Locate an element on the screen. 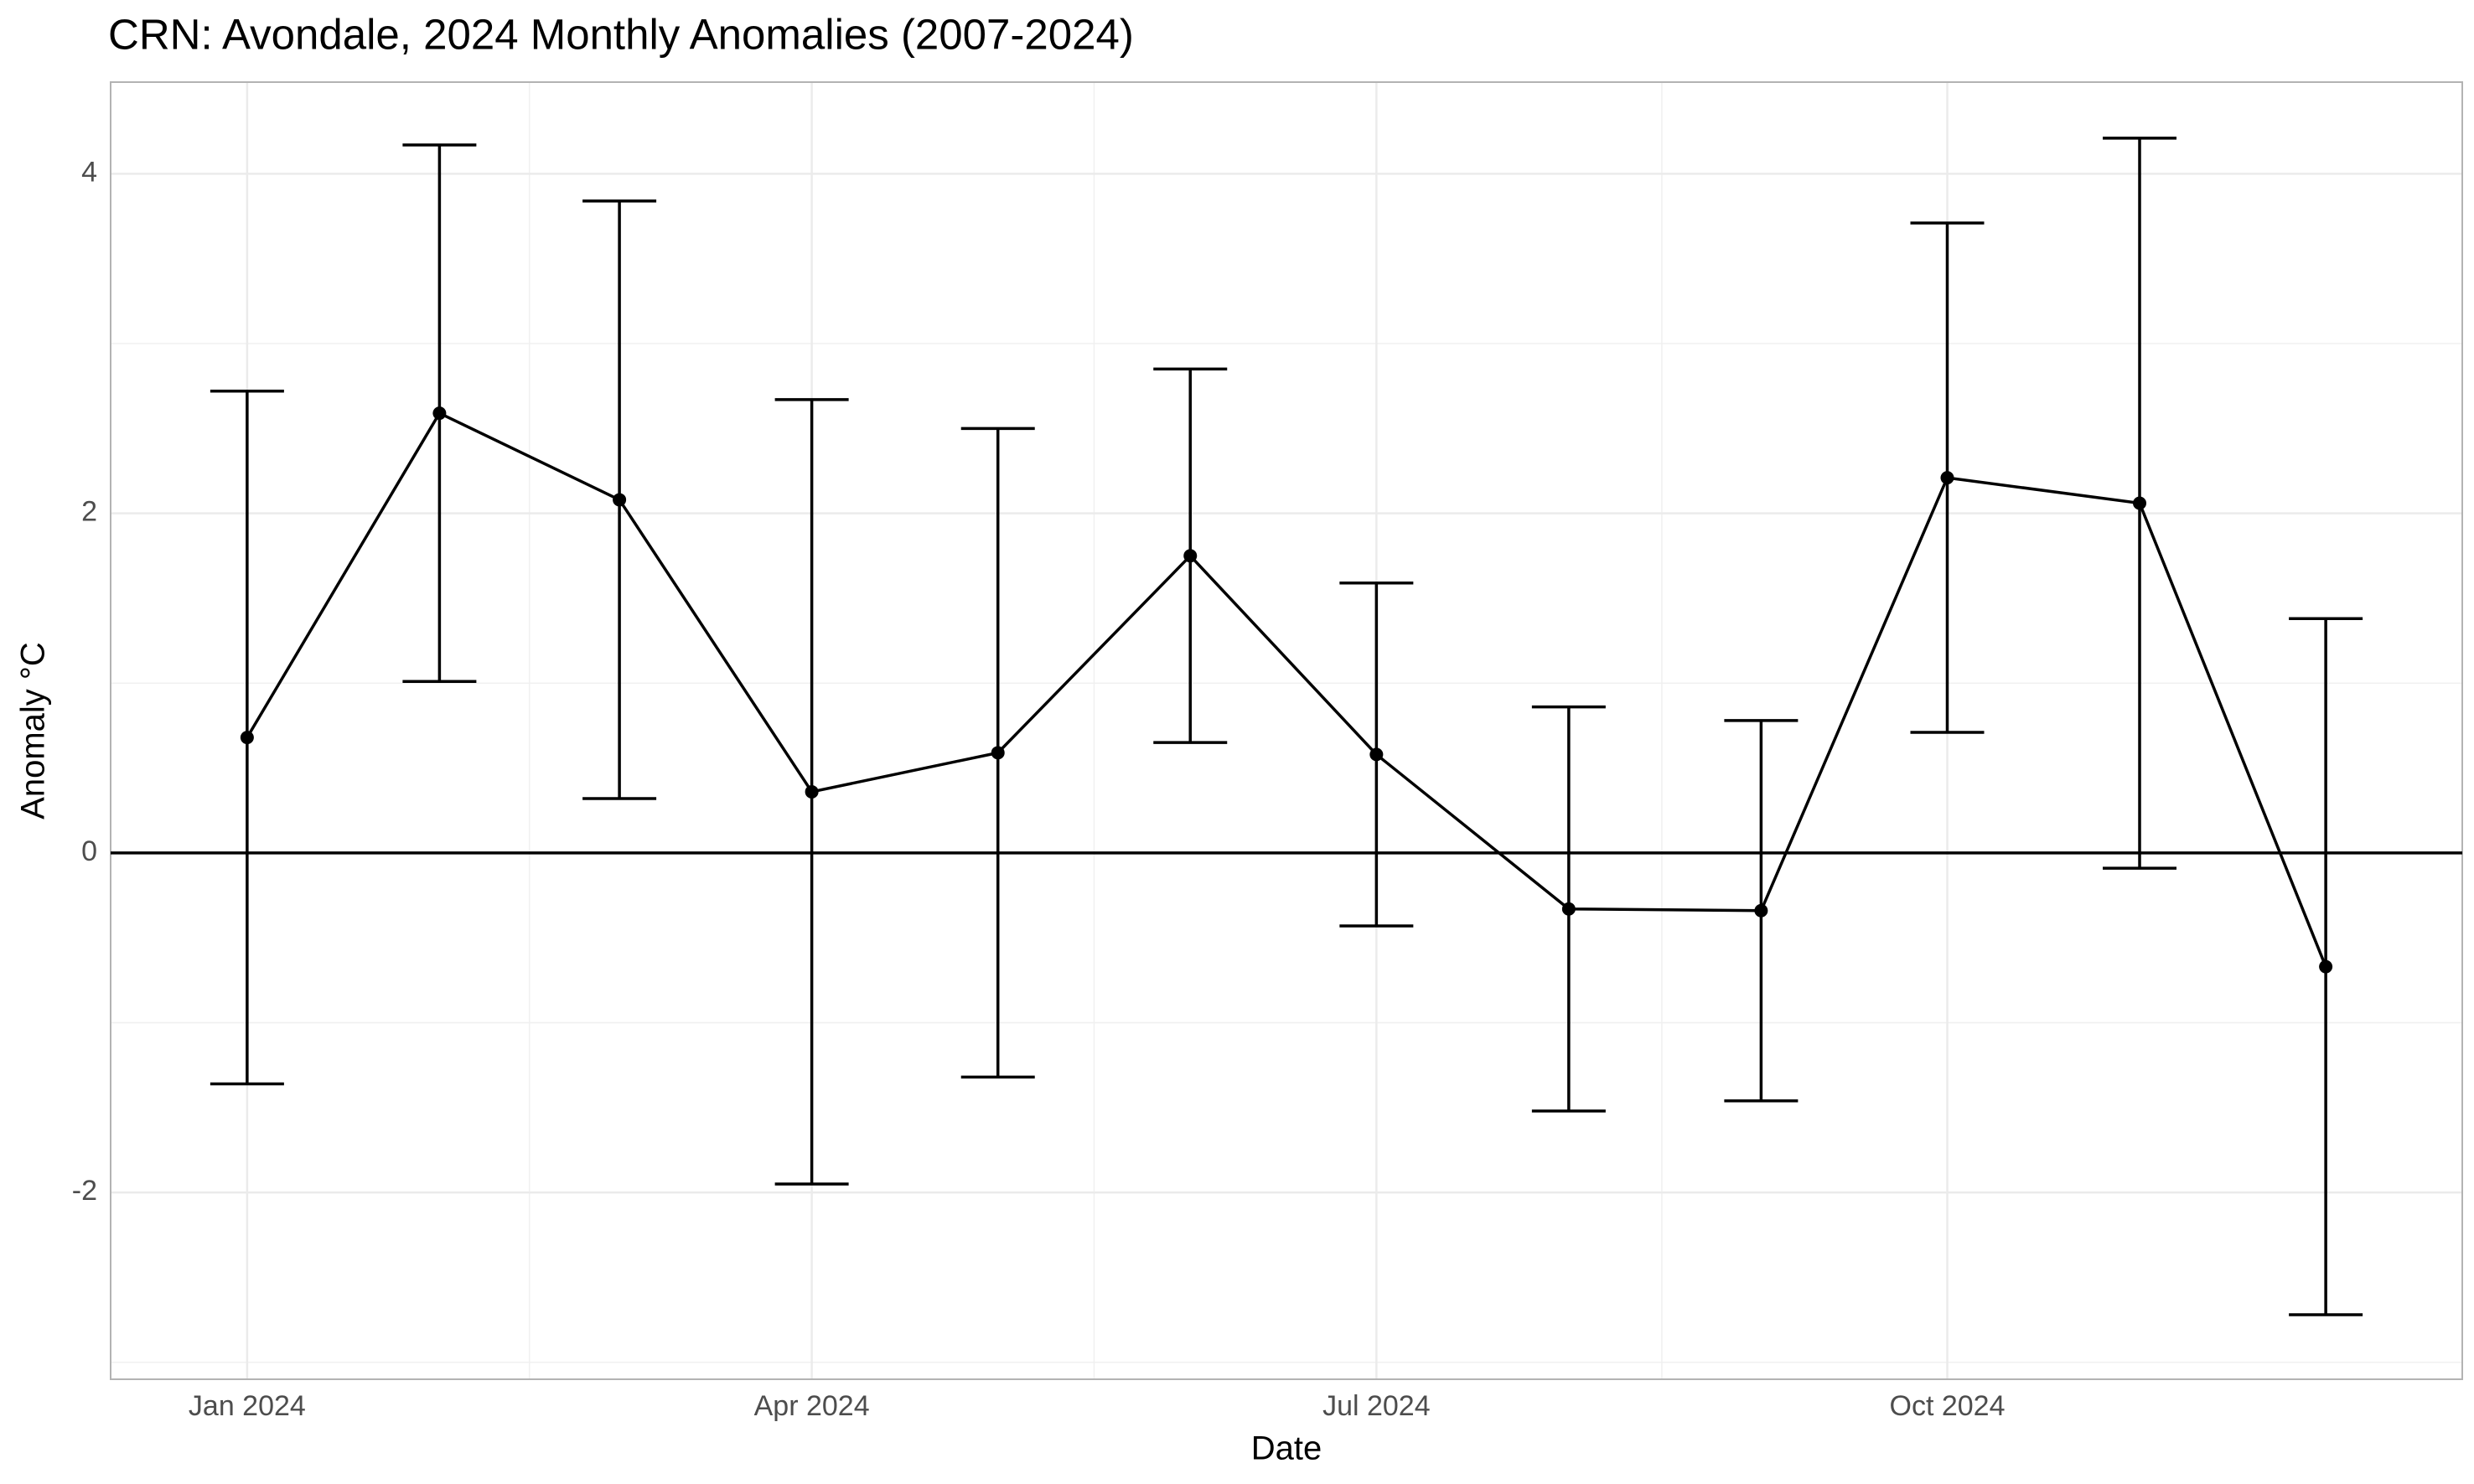  y-tick-label: 0 is located at coordinates (89, 851).